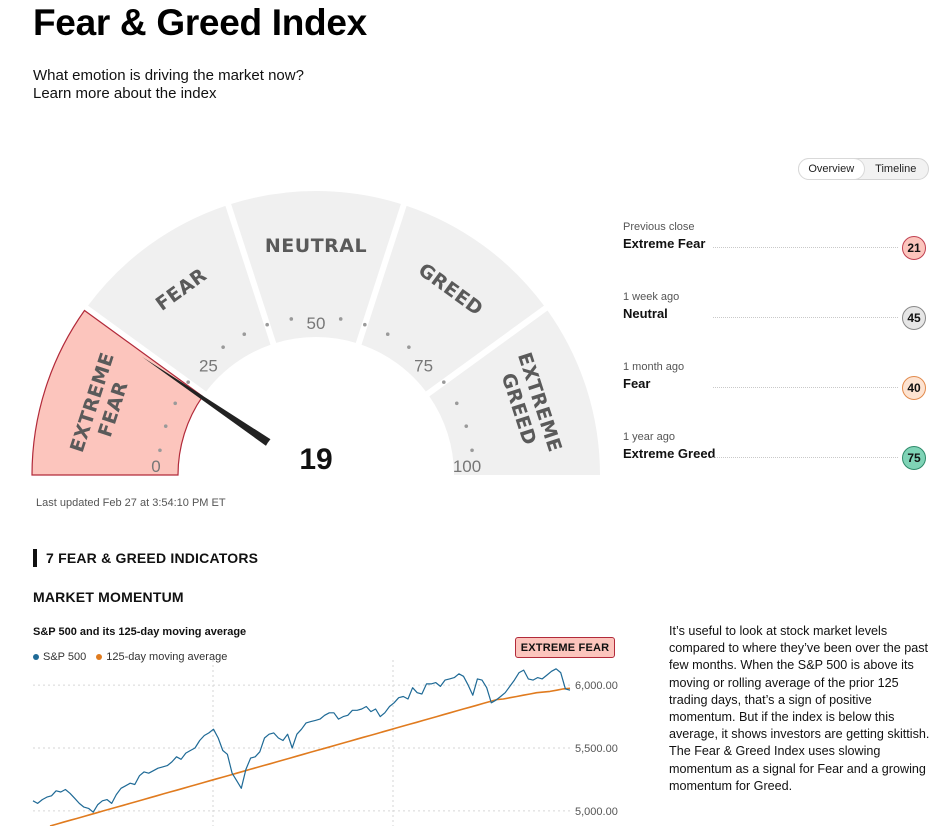  What do you see at coordinates (896, 169) in the screenshot?
I see `tab-timeline: Timeline` at bounding box center [896, 169].